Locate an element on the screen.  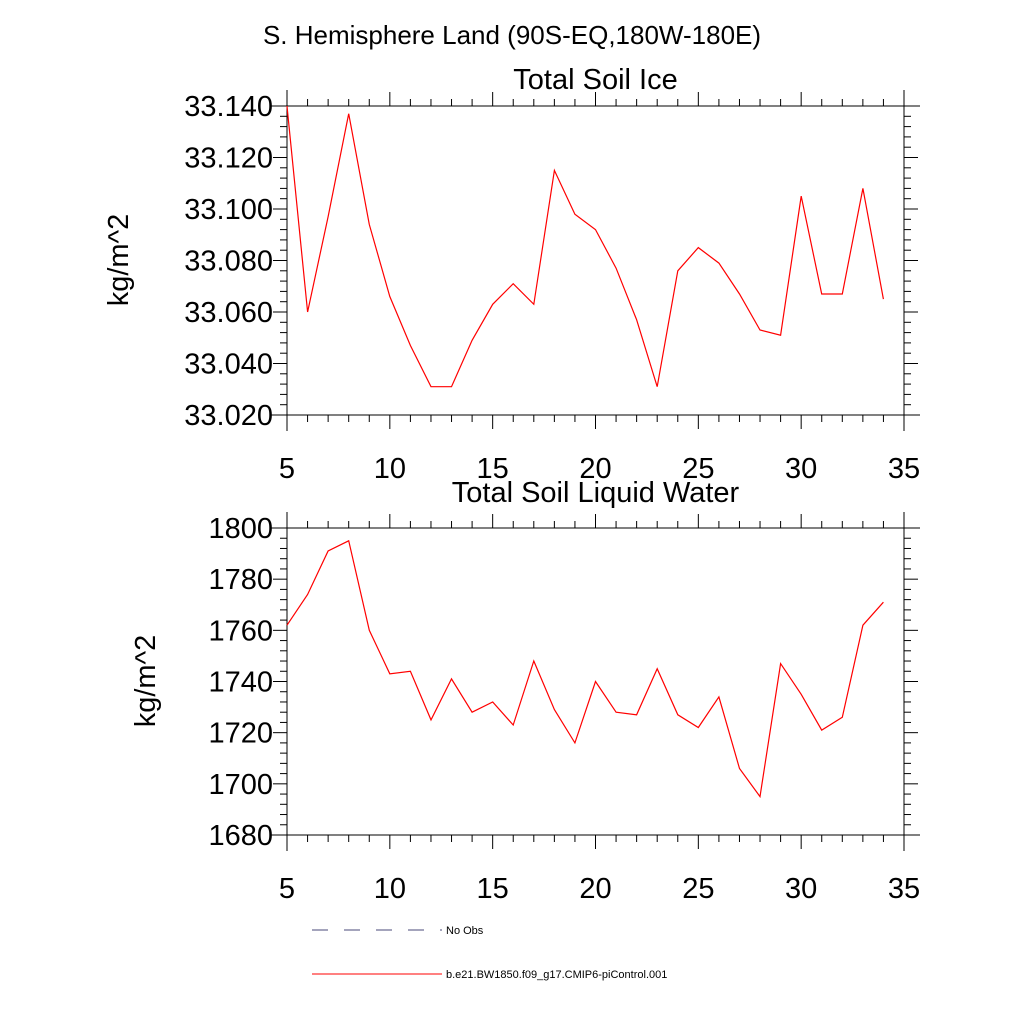
y-tick-label: 33.060 is located at coordinates (228, 313).